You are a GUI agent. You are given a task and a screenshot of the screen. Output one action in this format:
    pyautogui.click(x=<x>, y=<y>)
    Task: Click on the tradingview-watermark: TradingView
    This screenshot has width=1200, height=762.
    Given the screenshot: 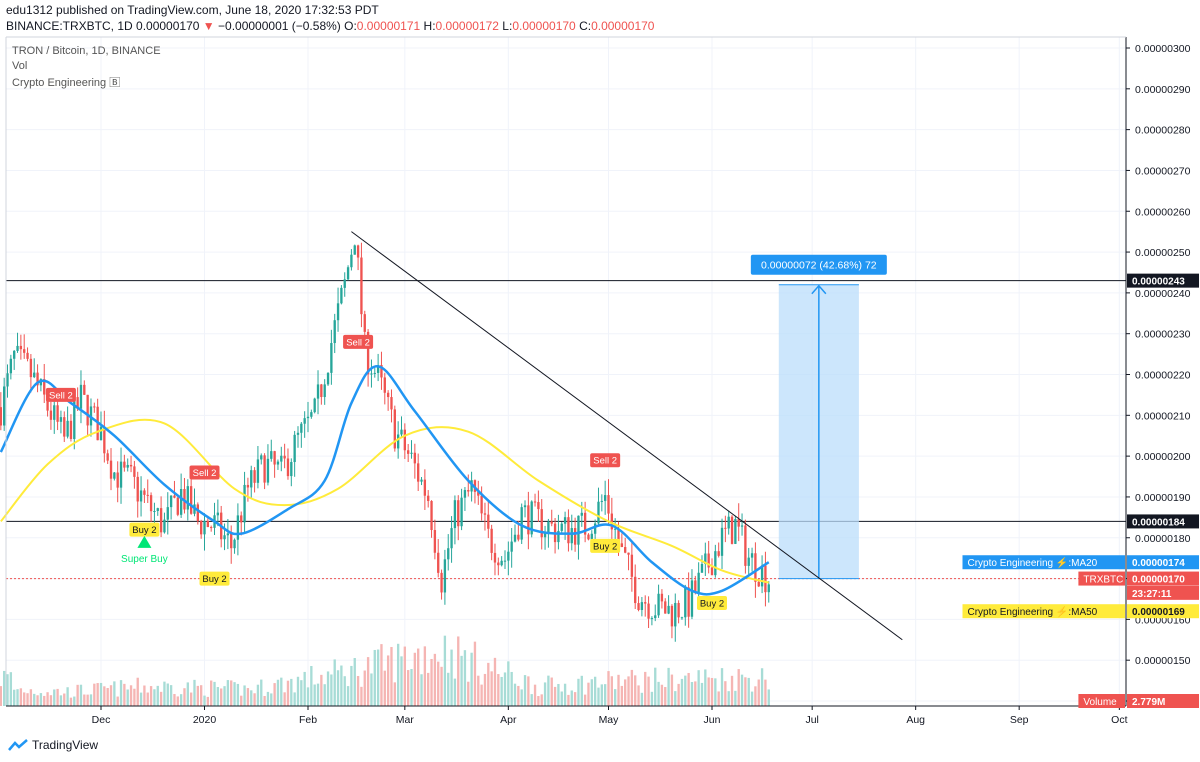 What is the action you would take?
    pyautogui.click(x=53, y=745)
    